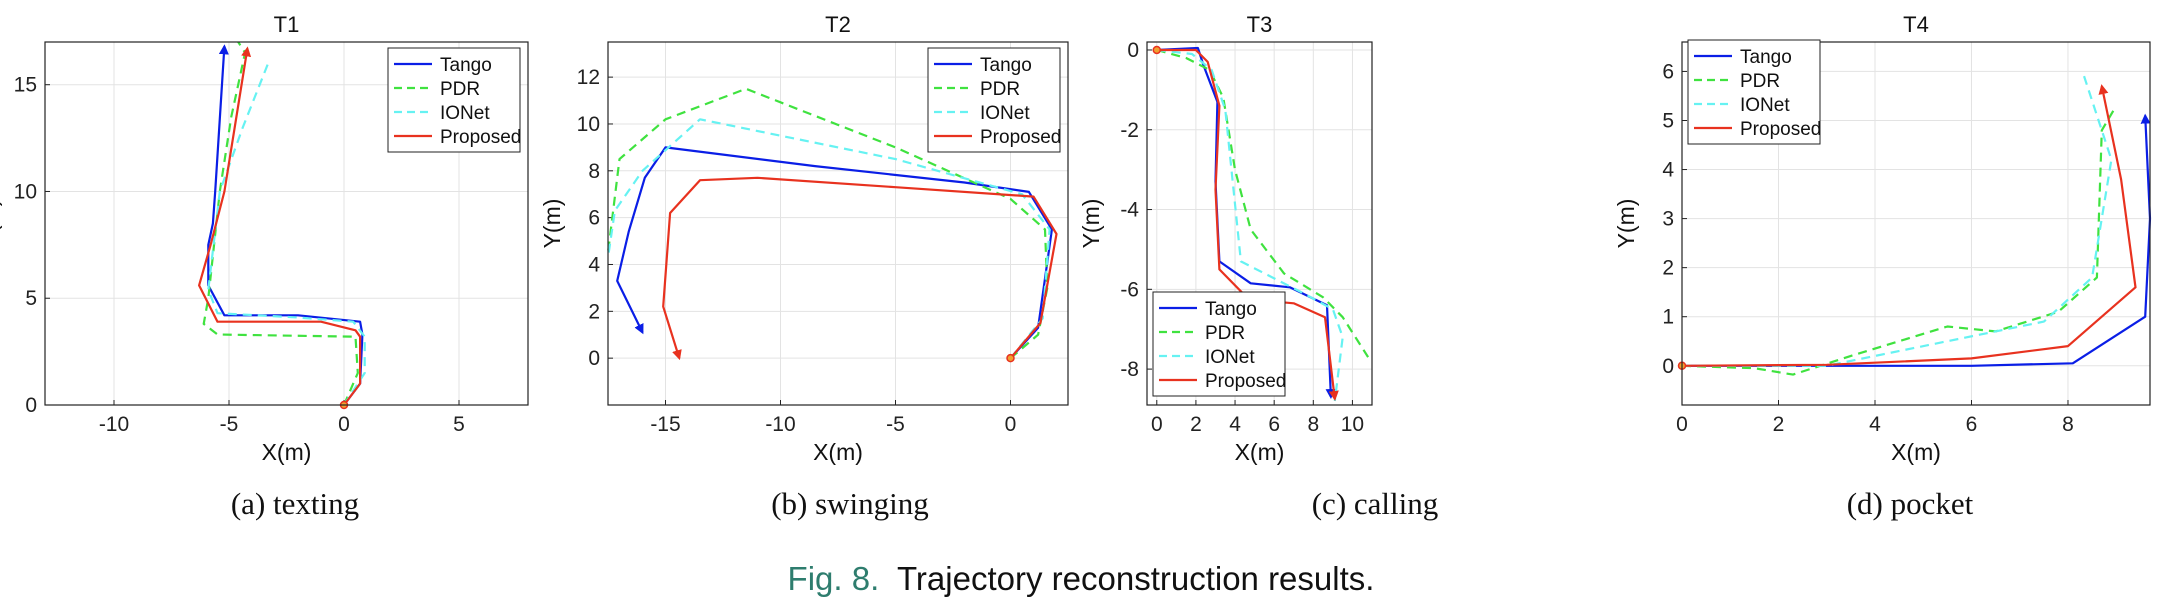  What do you see at coordinates (665, 424) in the screenshot?
I see `x-tick-label: -15` at bounding box center [665, 424].